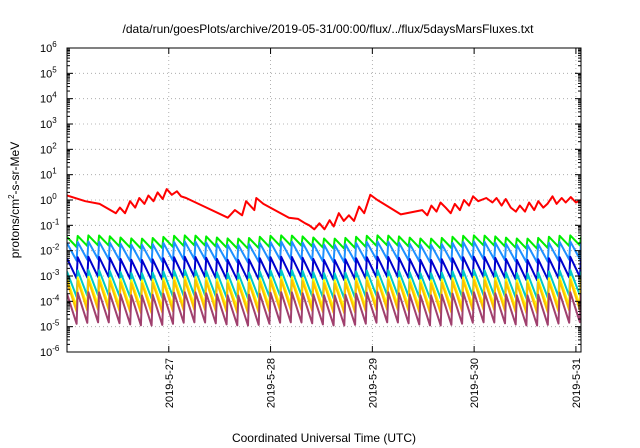 The image size is (640, 448). Describe the element at coordinates (50, 250) in the screenshot. I see `y-tick-label: 10⁻²` at that location.